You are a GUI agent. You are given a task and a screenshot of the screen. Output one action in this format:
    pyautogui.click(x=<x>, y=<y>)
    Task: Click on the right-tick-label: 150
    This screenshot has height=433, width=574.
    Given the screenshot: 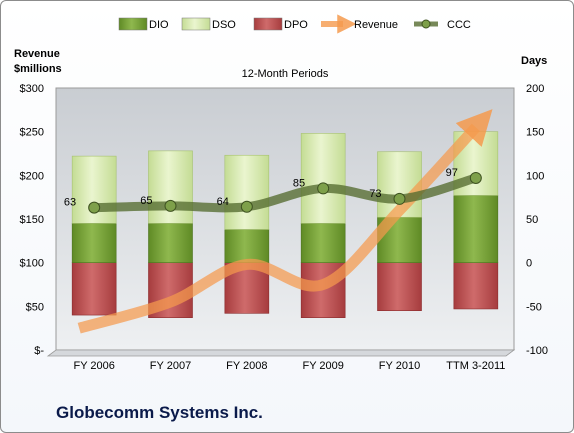 What is the action you would take?
    pyautogui.click(x=535, y=133)
    